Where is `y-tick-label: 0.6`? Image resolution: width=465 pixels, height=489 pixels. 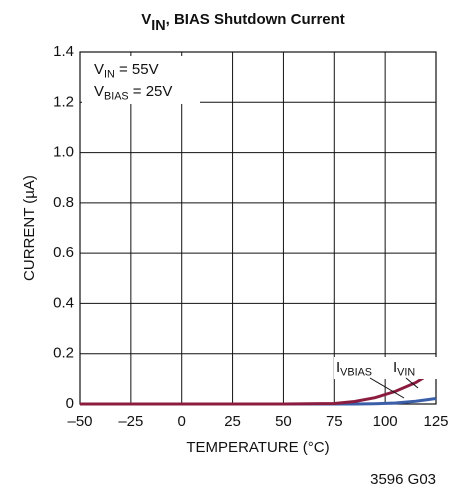 y-tick-label: 0.6 is located at coordinates (63, 252).